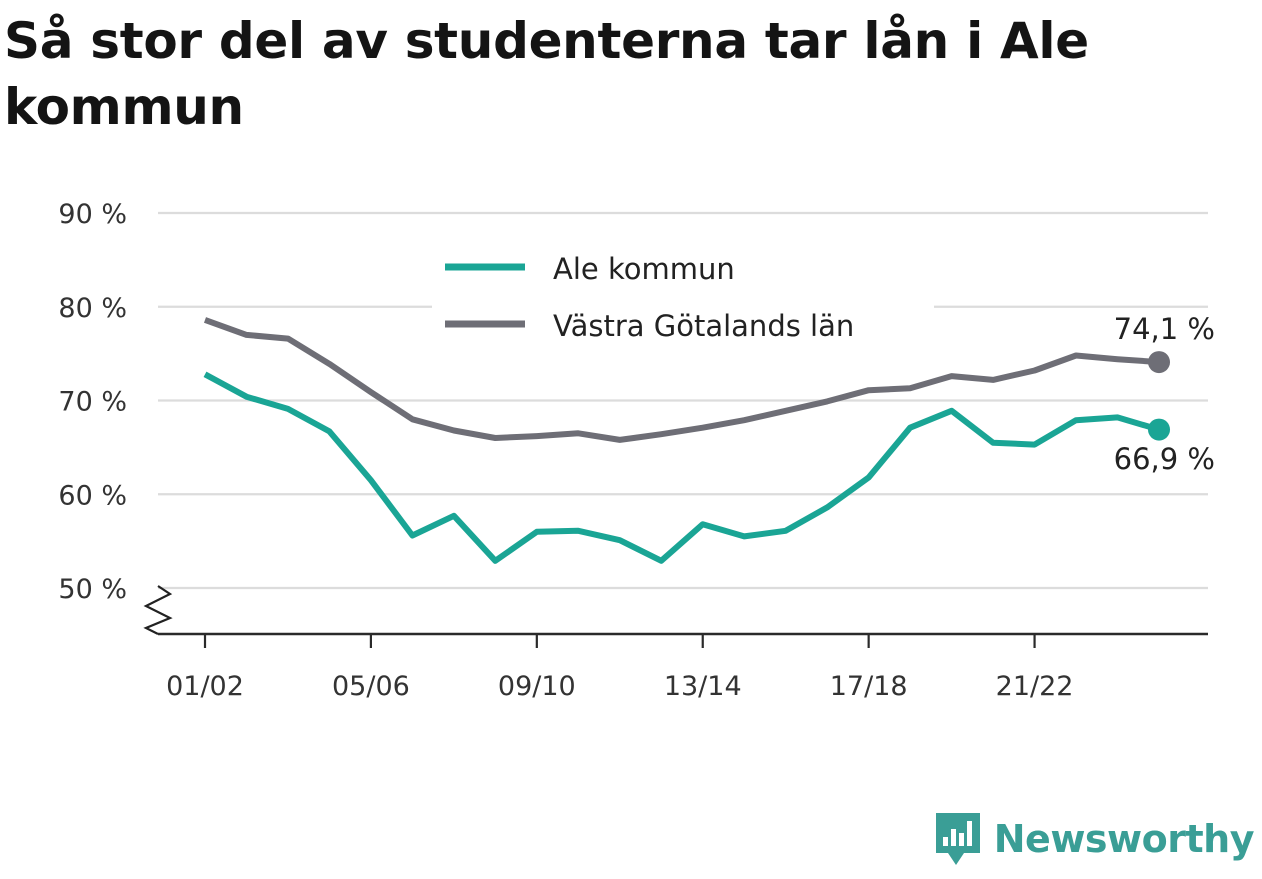 Image resolution: width=1262 pixels, height=879 pixels. I want to click on y-axis-labels: 50 % 60 % 70 % 80 % 90 %, so click(92, 402).